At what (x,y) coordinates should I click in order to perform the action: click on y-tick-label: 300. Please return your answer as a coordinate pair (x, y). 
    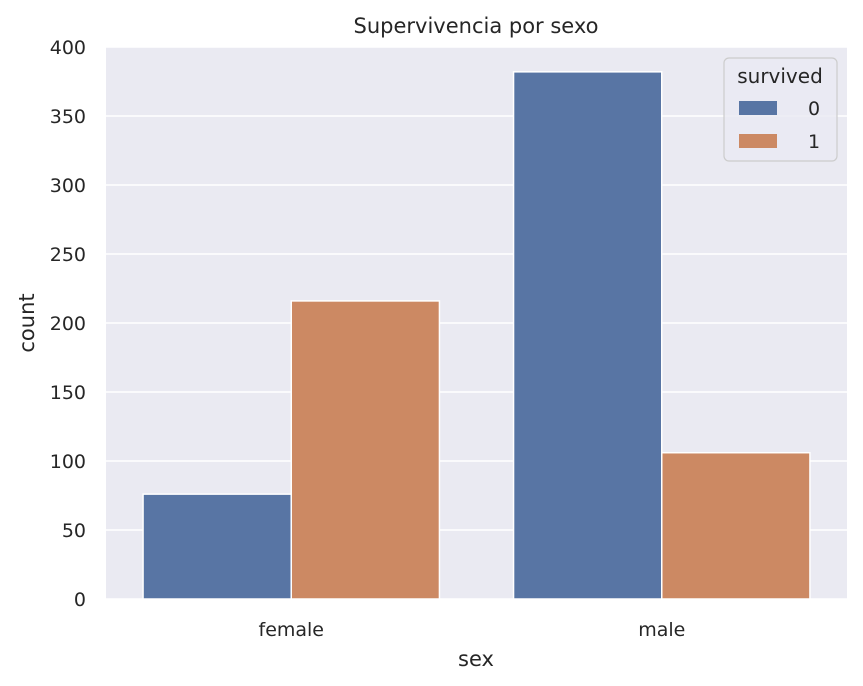
    Looking at the image, I should click on (68, 186).